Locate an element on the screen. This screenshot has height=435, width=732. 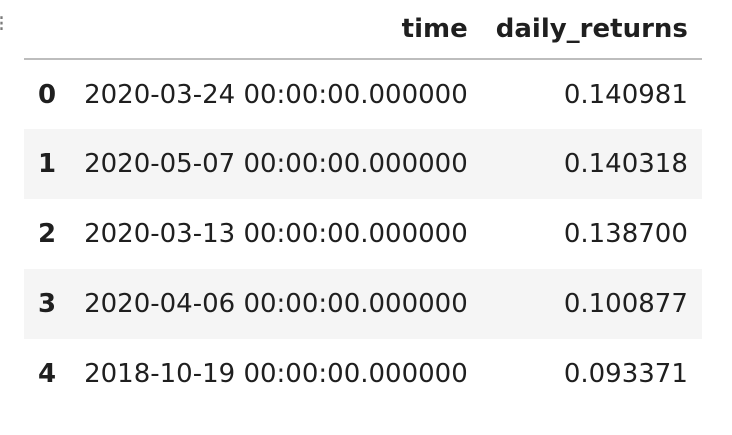
daily-returns-cell: 0.100877 is located at coordinates (625, 304).